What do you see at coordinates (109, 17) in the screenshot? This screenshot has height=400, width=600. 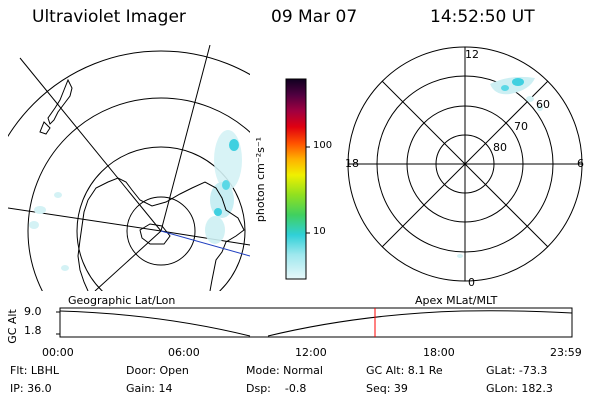 I see `instrument-title: Ultraviolet Imager` at bounding box center [109, 17].